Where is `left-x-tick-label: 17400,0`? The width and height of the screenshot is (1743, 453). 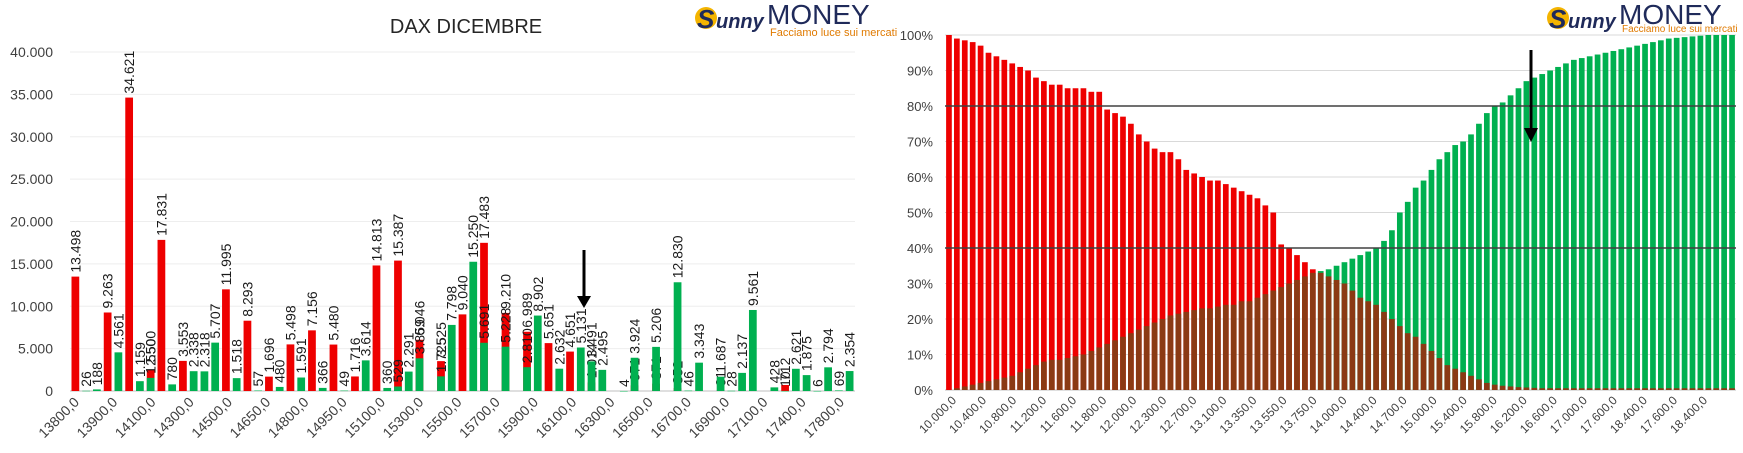 left-x-tick-label: 17400,0 is located at coordinates (785, 417).